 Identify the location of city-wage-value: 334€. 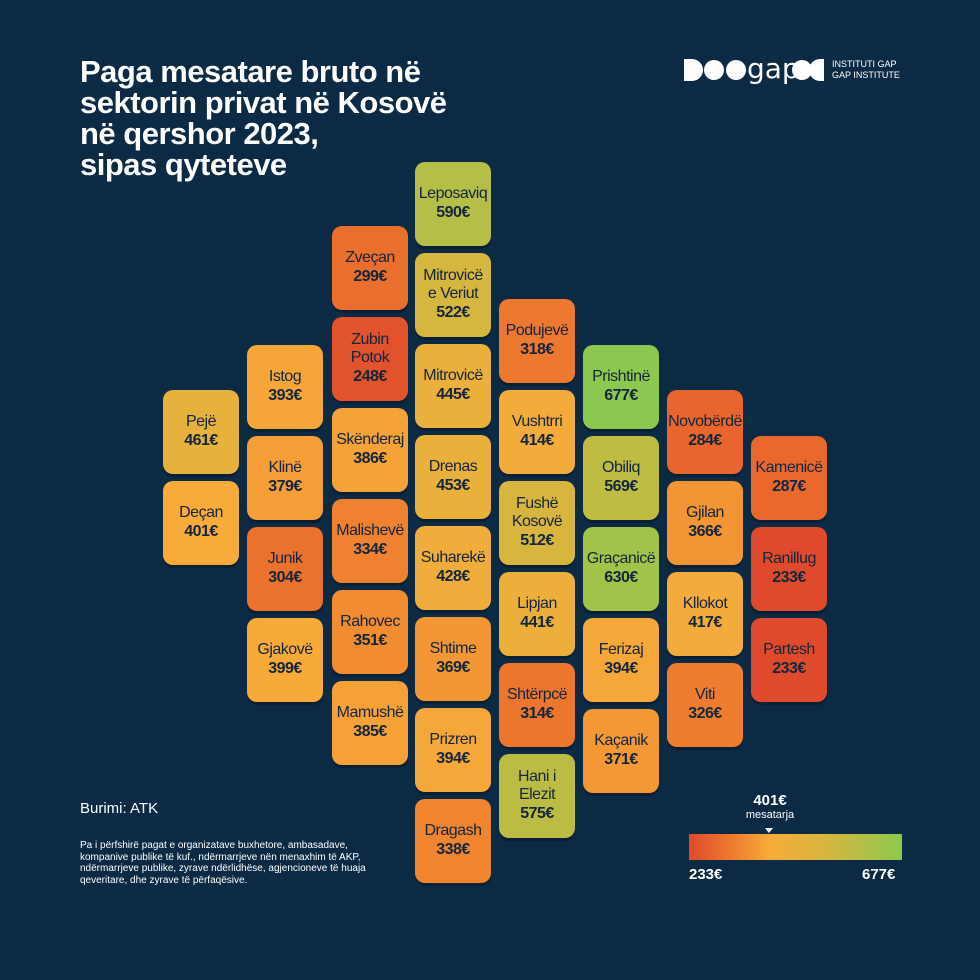
(370, 549).